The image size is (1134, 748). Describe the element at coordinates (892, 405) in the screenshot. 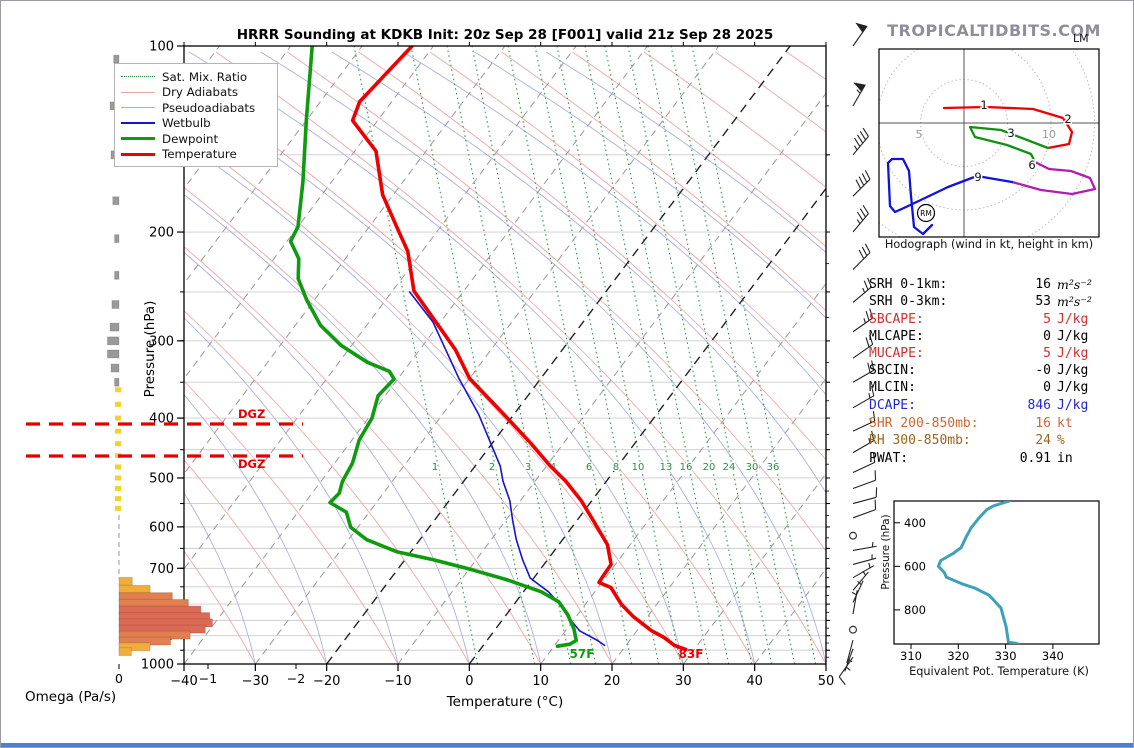

I see `stat-label: DCAPE:` at that location.